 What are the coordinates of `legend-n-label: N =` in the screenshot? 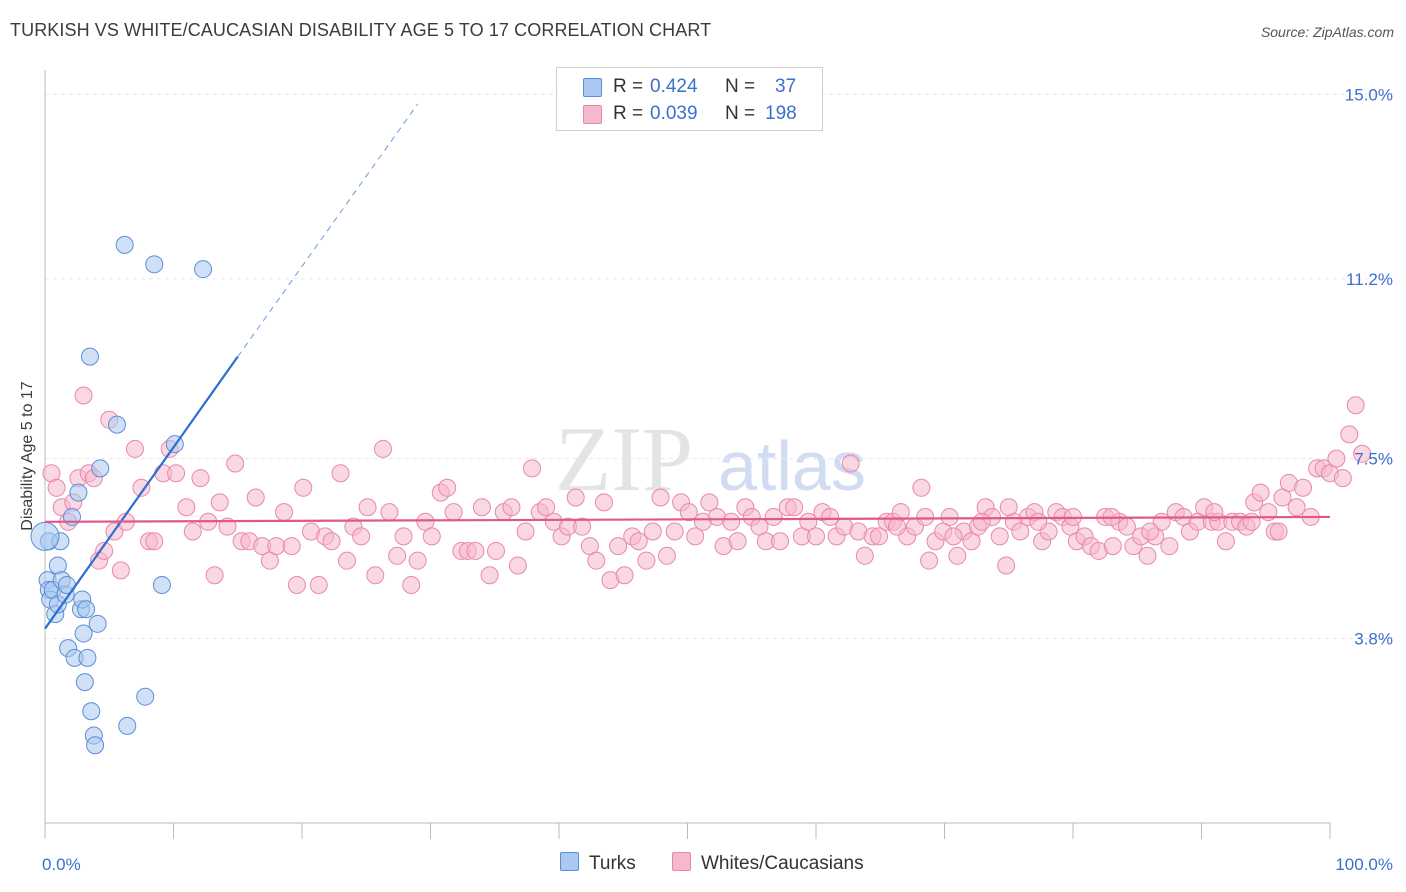 It's located at (740, 113).